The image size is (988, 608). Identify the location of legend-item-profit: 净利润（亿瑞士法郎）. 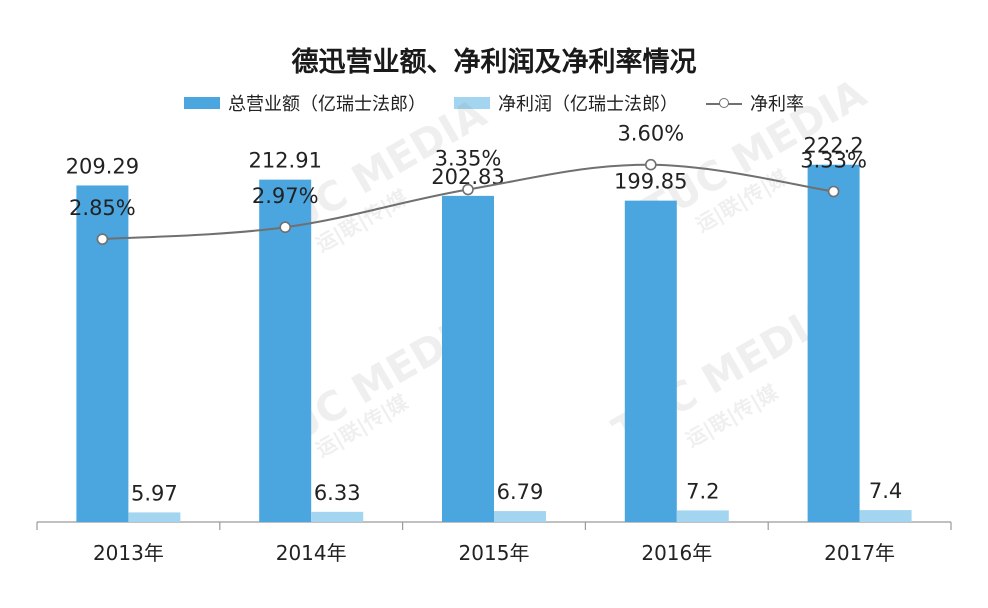
(566, 103).